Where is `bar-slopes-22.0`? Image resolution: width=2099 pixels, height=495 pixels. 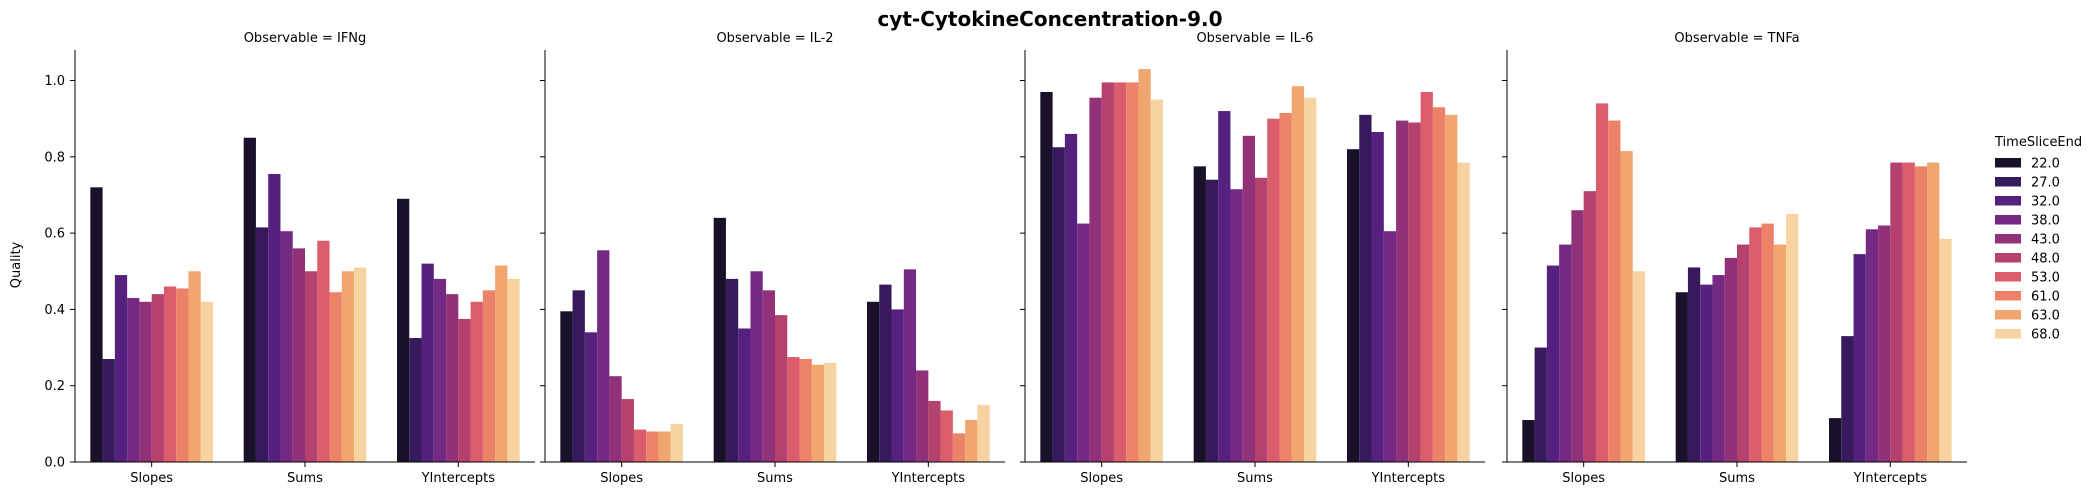 bar-slopes-22.0 is located at coordinates (566, 386).